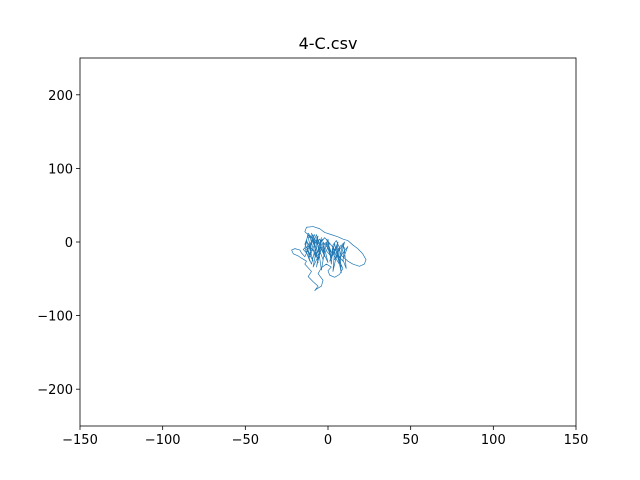  I want to click on x-tick-label: −150, so click(80, 440).